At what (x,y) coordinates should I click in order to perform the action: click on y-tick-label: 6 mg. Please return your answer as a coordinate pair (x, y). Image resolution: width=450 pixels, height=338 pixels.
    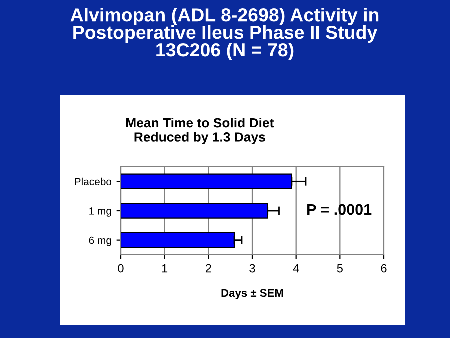
    Looking at the image, I should click on (100, 241).